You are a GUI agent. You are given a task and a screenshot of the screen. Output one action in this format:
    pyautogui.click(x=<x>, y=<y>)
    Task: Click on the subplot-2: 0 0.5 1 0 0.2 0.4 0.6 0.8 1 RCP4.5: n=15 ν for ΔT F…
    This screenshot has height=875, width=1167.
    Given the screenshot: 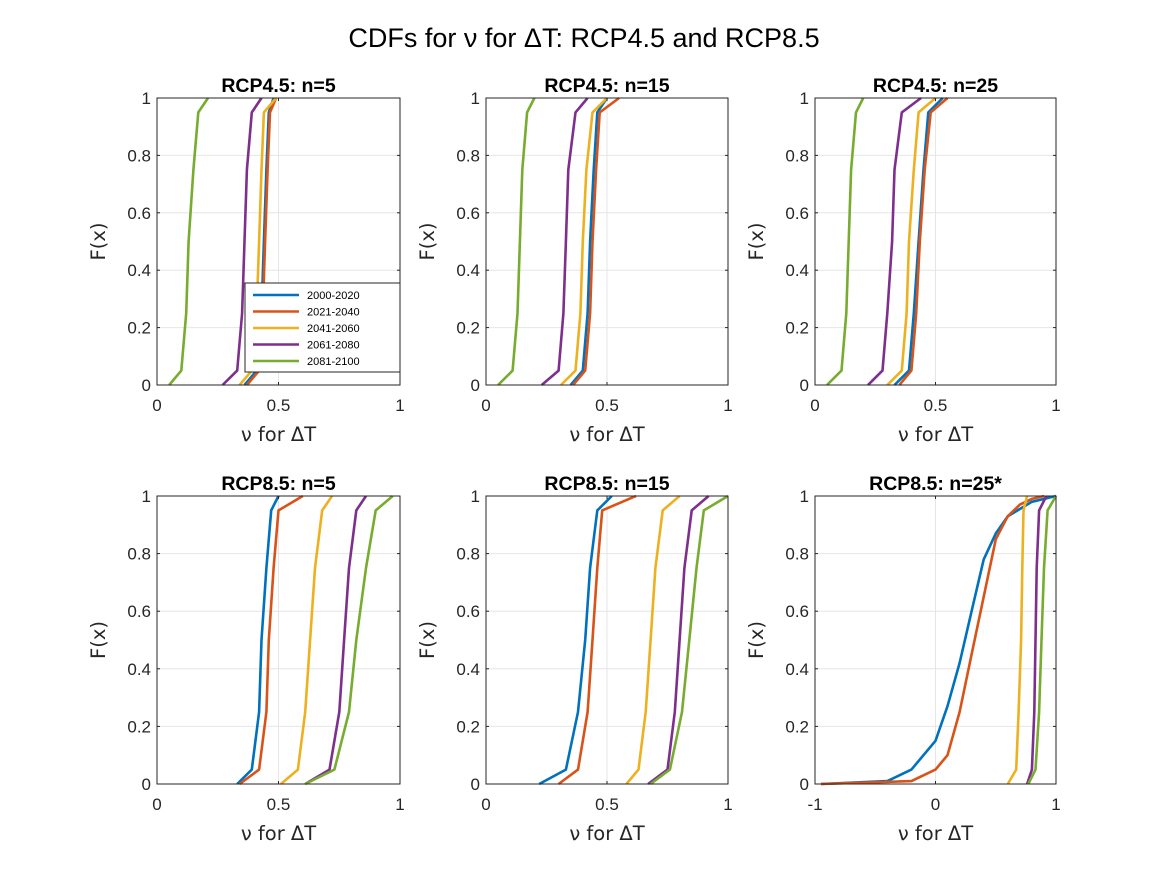 What is the action you would take?
    pyautogui.click(x=574, y=260)
    